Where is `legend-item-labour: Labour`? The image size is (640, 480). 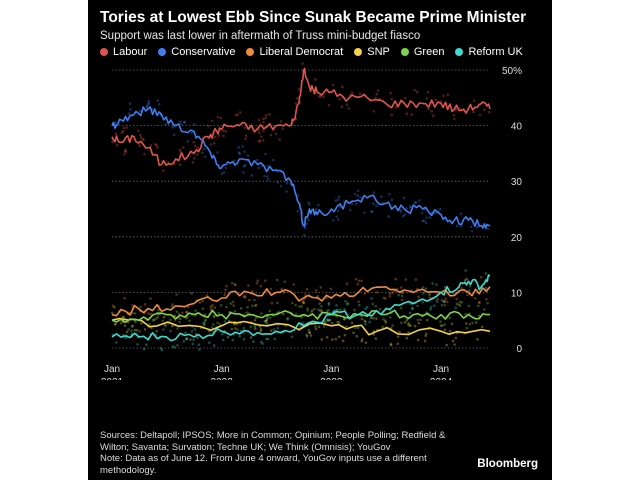 legend-item-labour: Labour is located at coordinates (123, 52).